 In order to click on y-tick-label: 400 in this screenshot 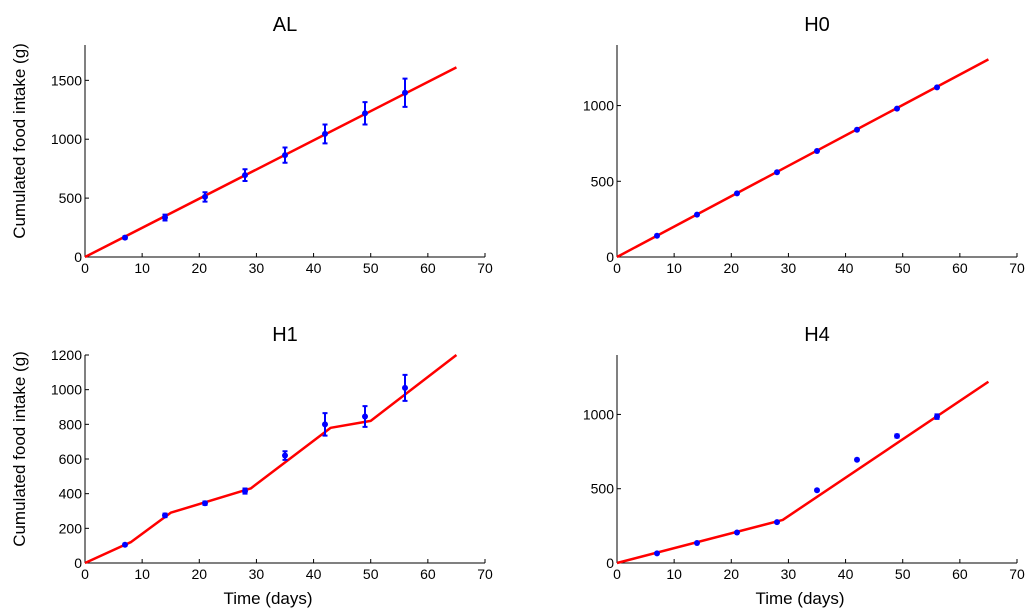, I will do `click(71, 494)`.